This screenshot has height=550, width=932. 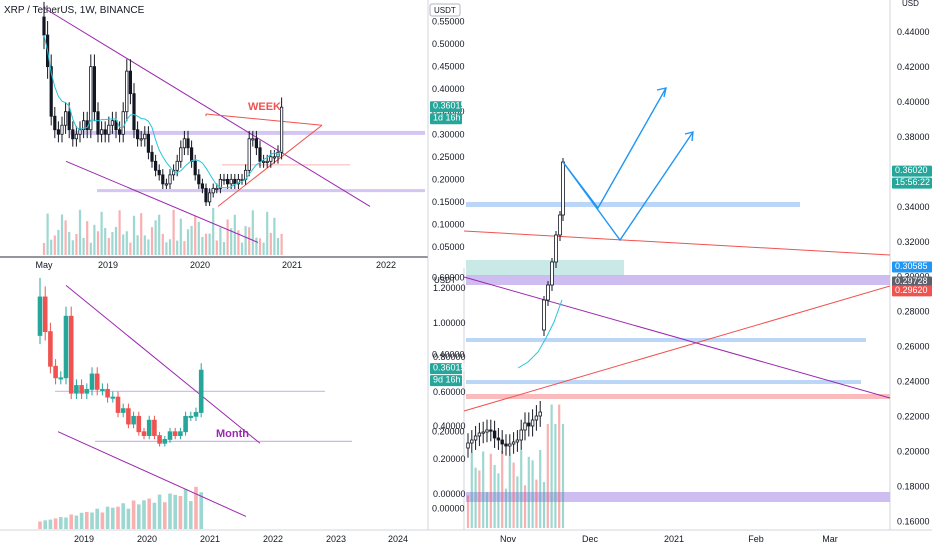 What do you see at coordinates (912, 282) in the screenshot?
I see `daily-level-tag-b-bg` at bounding box center [912, 282].